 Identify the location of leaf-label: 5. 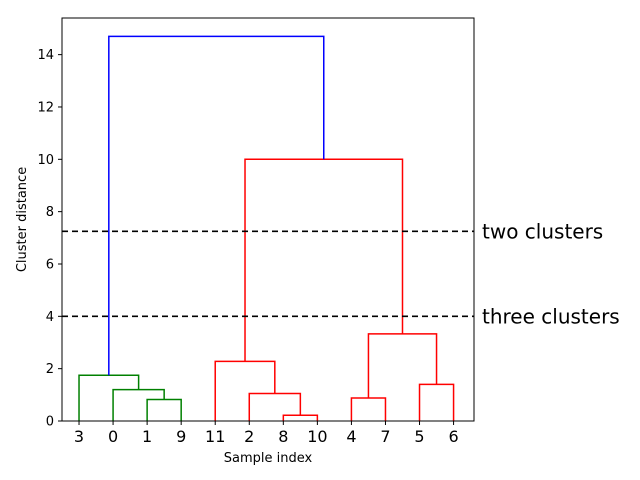
(419, 436).